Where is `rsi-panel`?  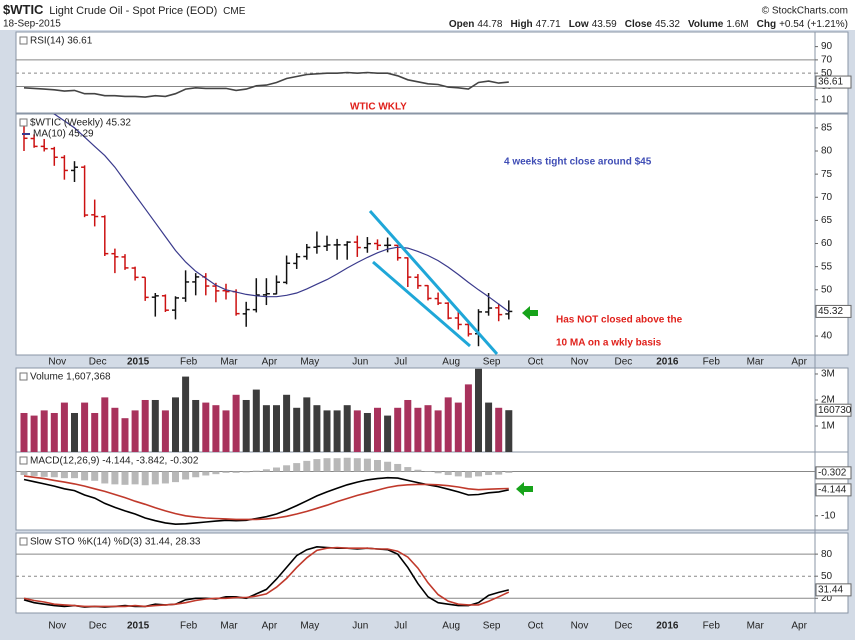
rsi-panel is located at coordinates (432, 72).